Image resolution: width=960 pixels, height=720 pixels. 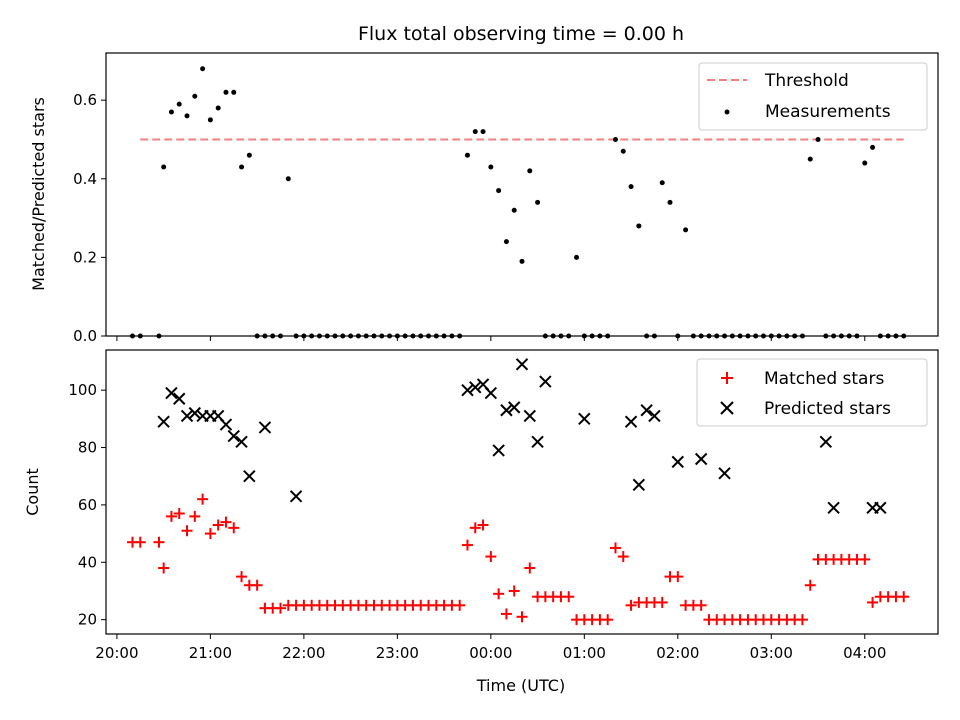 What do you see at coordinates (87, 620) in the screenshot?
I see `bottom-y-tick-label: 20` at bounding box center [87, 620].